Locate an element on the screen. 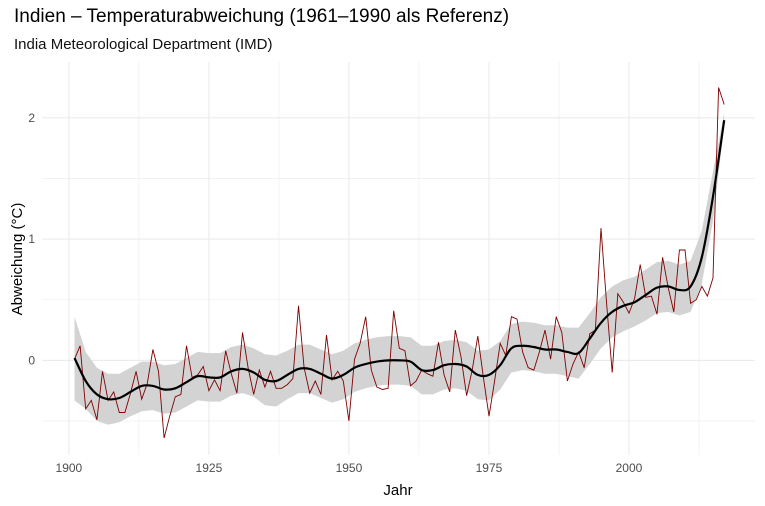  x-axis-ticks: 1900 1925 1950 1975 2000 is located at coordinates (349, 468).